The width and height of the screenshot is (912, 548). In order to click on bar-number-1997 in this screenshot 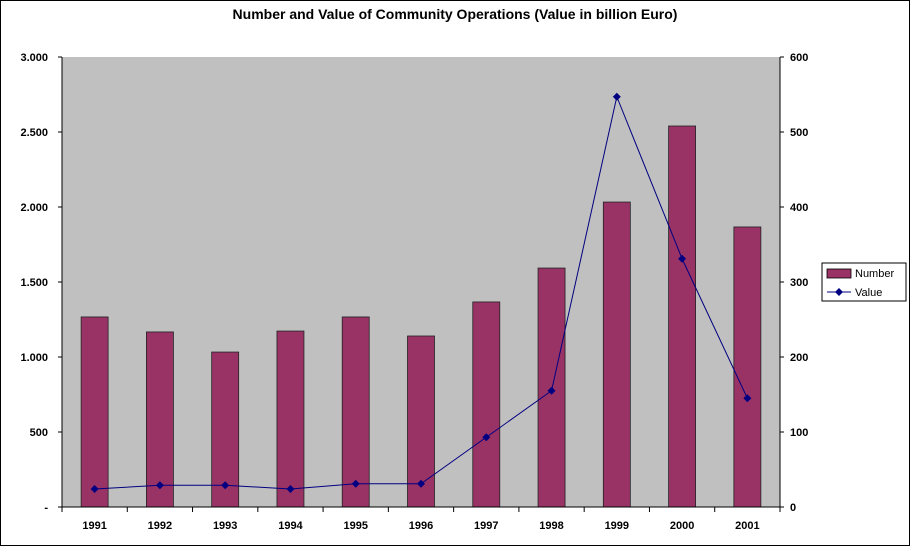, I will do `click(486, 404)`.